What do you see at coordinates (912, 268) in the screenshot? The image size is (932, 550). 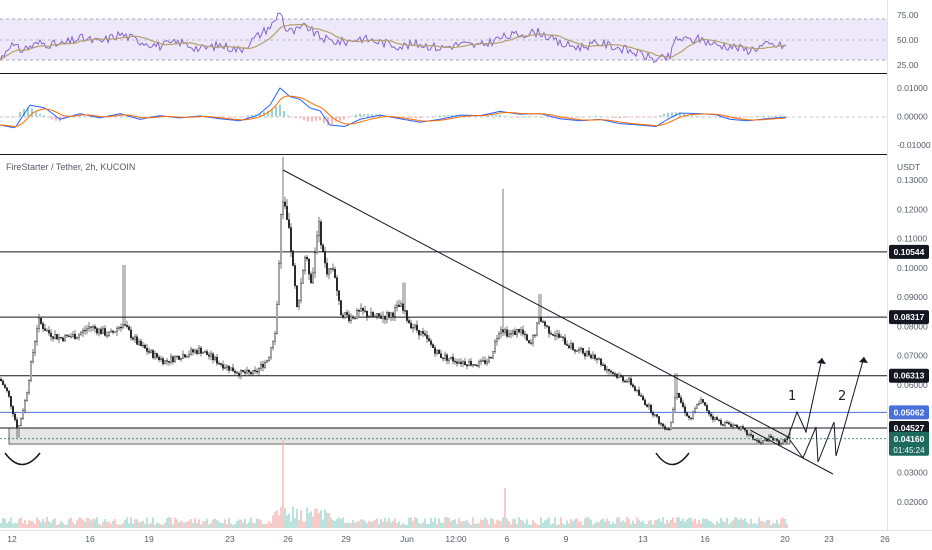 I see `price-tick-label: 0.10000` at bounding box center [912, 268].